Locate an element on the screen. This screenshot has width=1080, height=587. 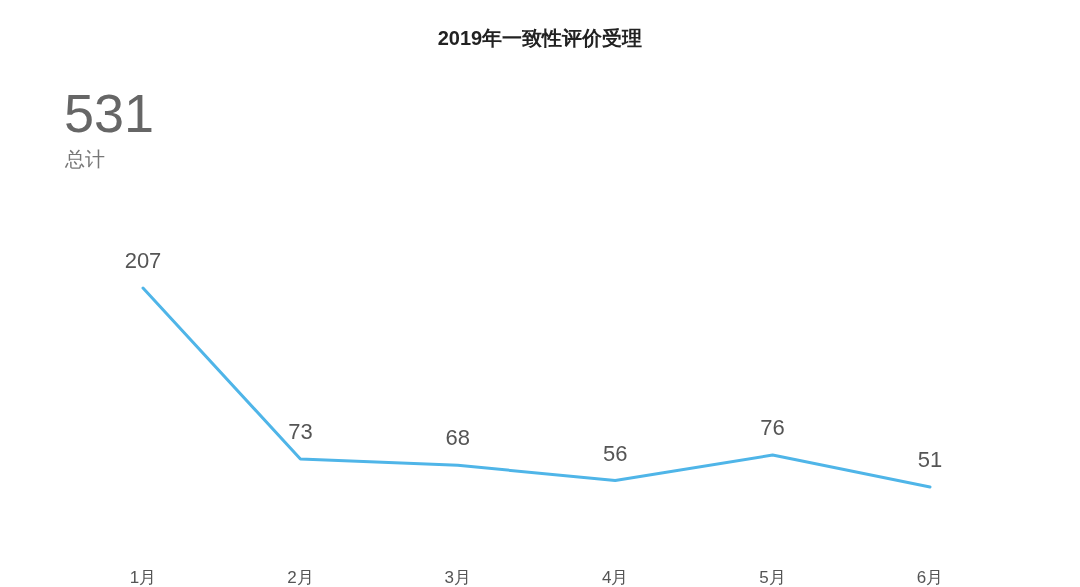
x-tick-label: 2月 is located at coordinates (300, 577).